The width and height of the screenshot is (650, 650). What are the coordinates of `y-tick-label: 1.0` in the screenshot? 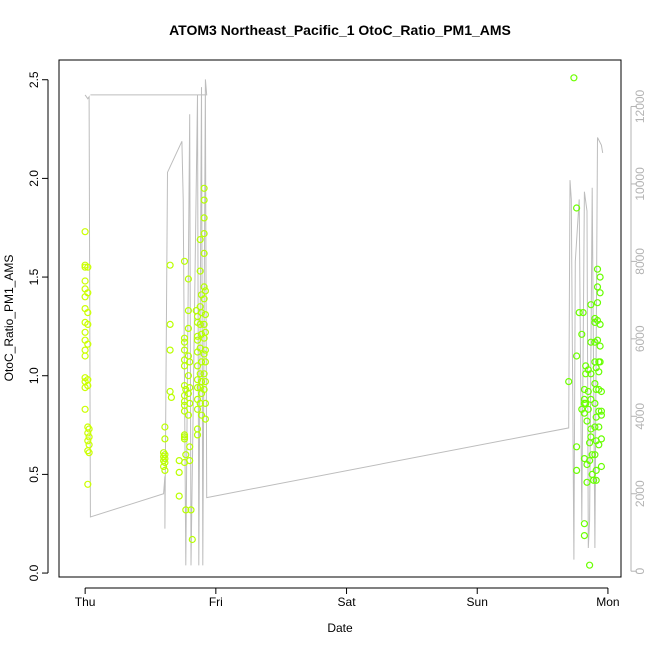 It's located at (34, 375).